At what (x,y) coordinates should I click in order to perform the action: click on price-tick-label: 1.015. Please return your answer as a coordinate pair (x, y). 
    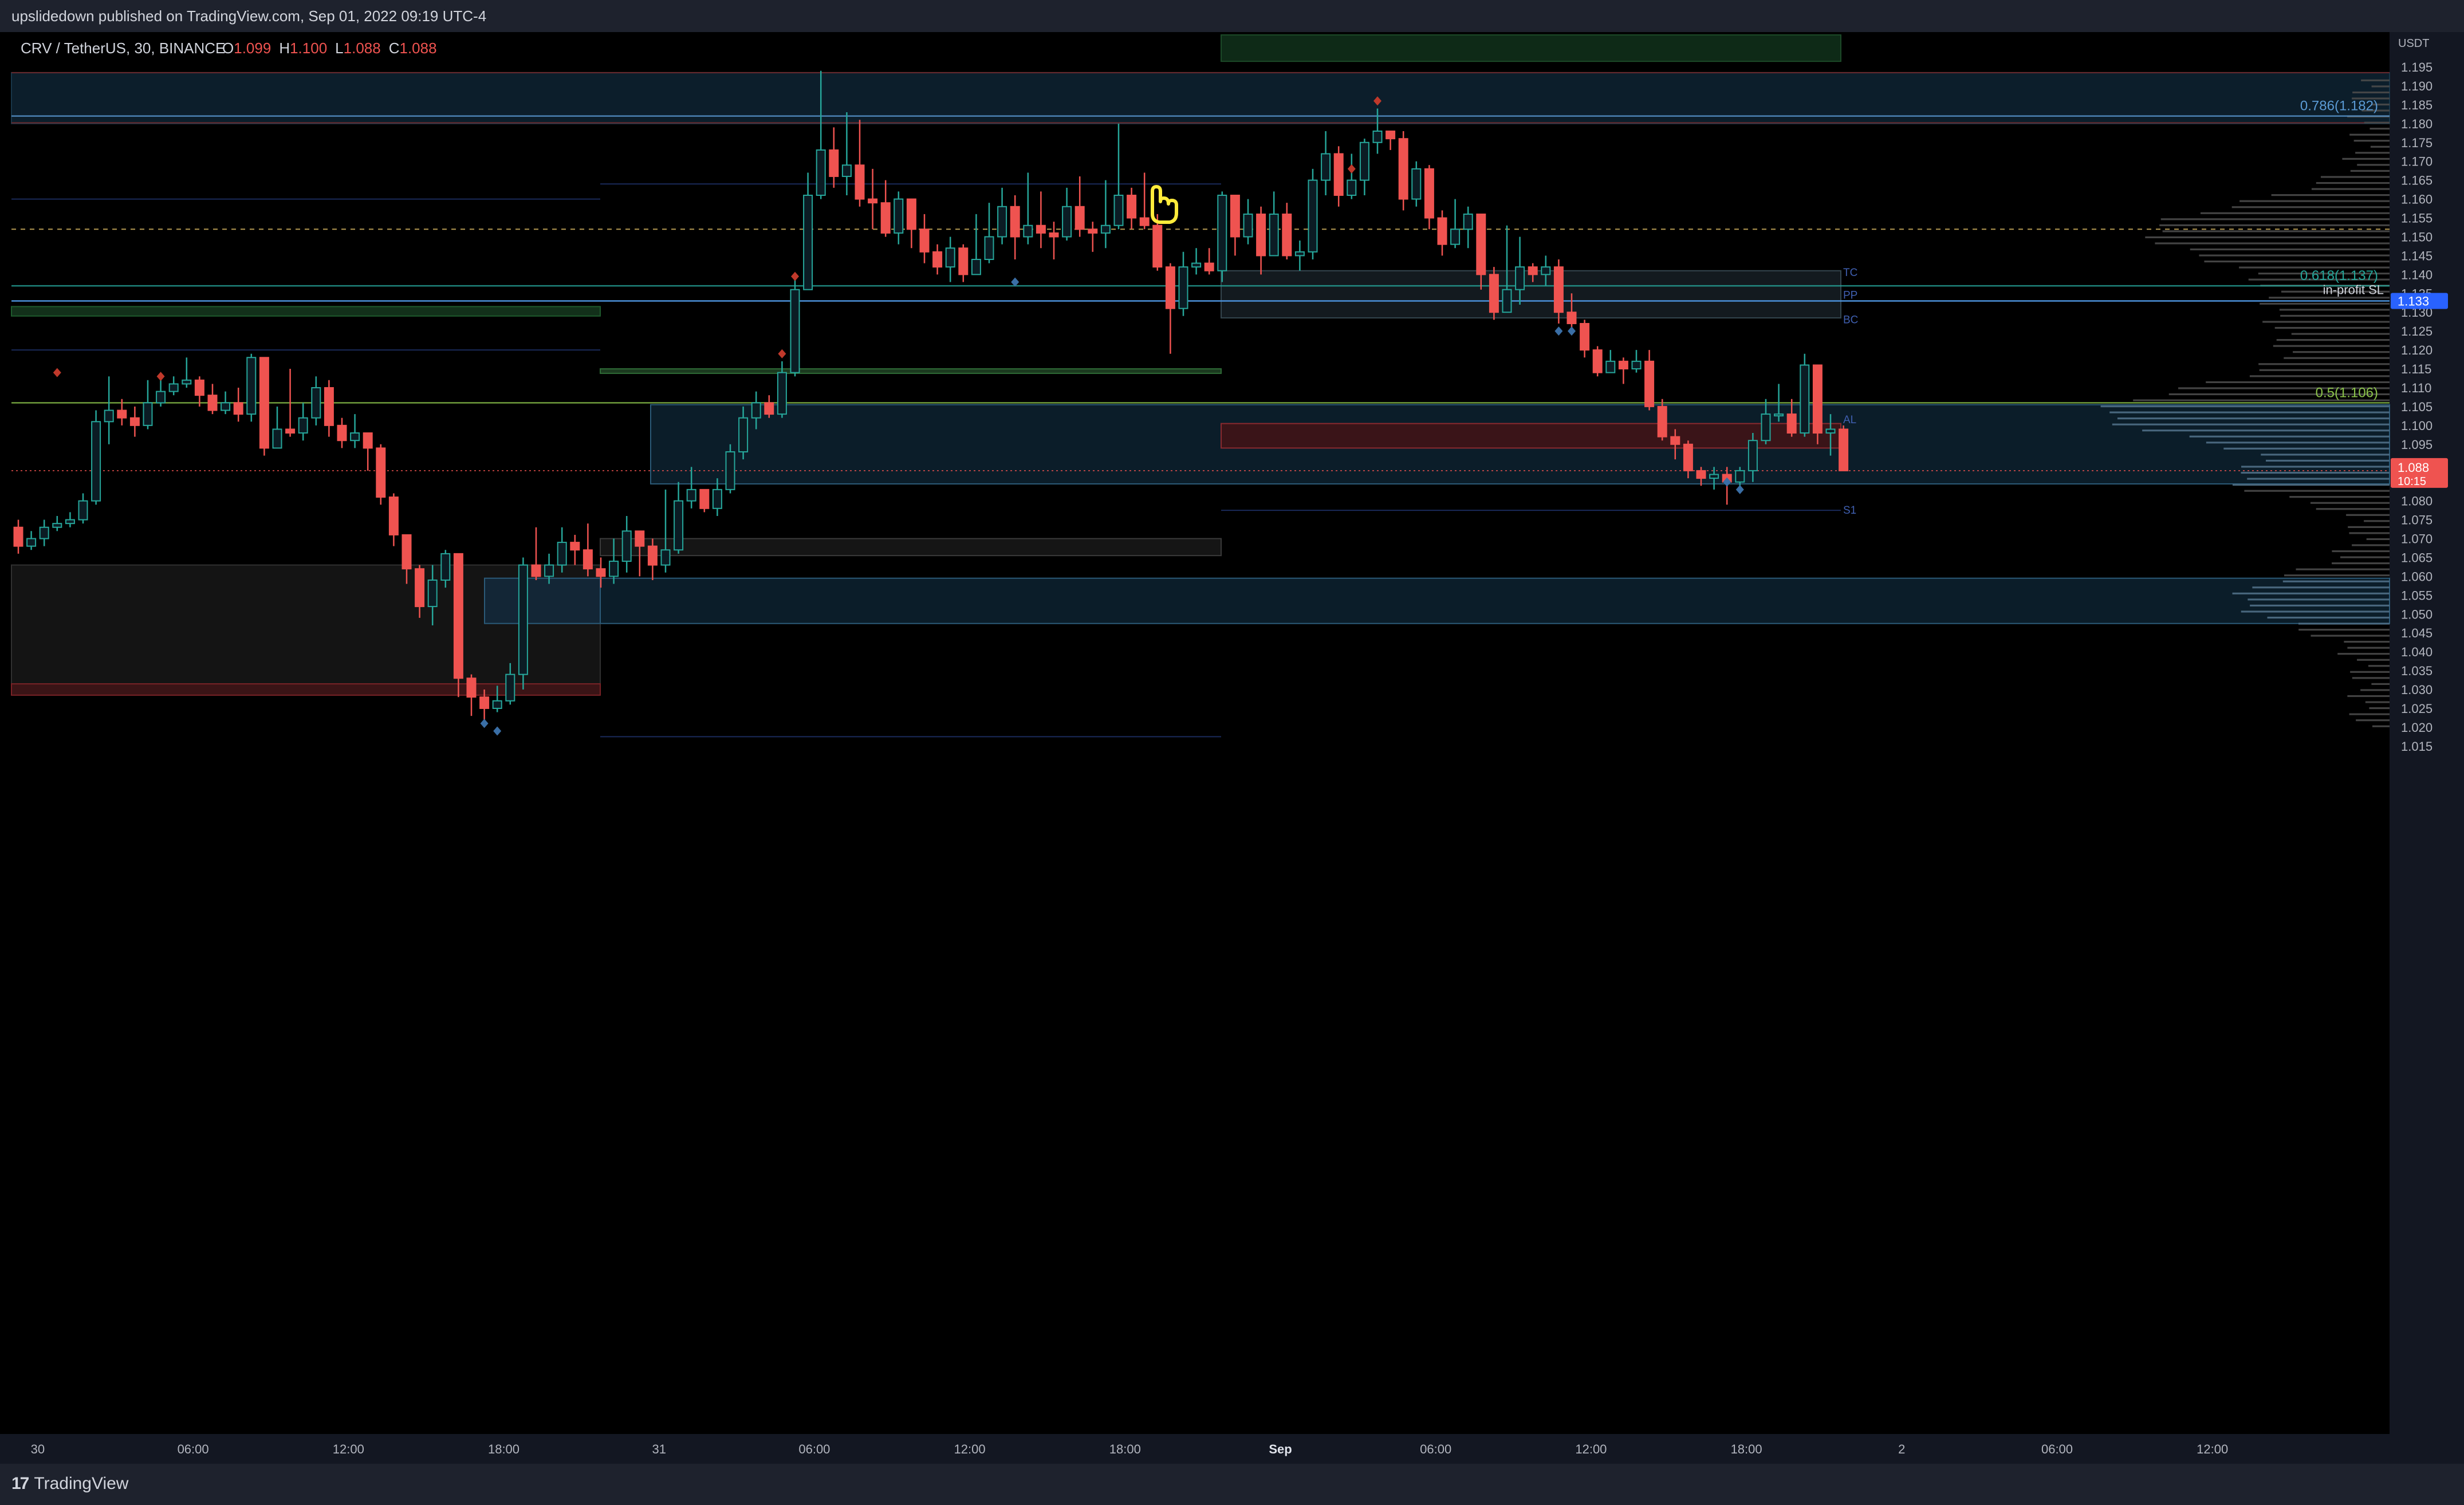
    Looking at the image, I should click on (2416, 746).